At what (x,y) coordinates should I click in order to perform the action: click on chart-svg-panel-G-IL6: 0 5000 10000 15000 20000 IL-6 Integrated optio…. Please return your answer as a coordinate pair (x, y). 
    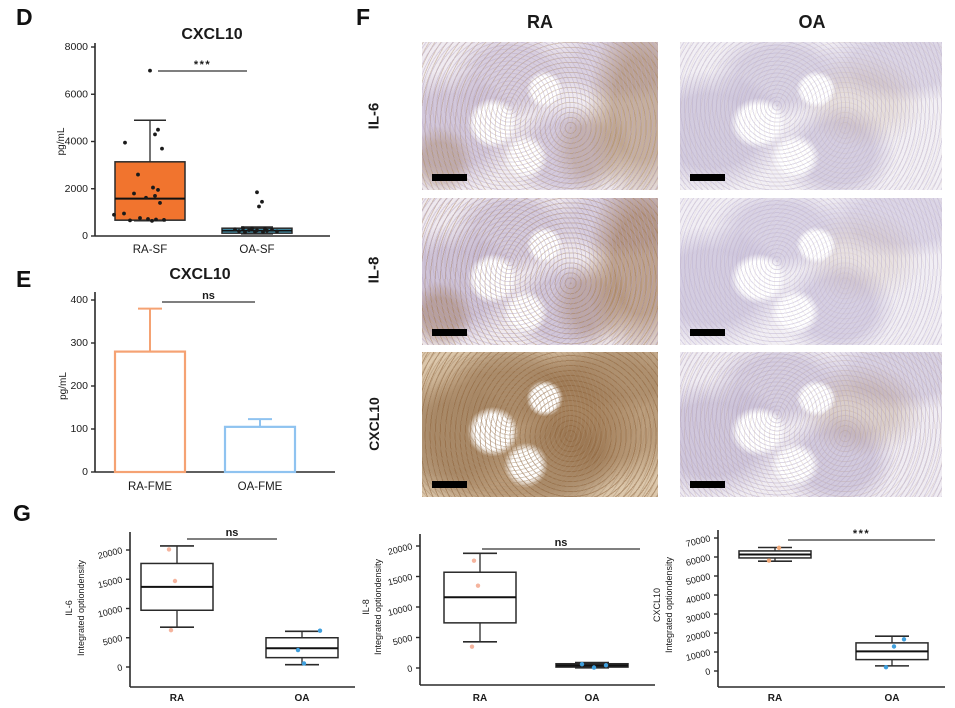
    Looking at the image, I should click on (209, 615).